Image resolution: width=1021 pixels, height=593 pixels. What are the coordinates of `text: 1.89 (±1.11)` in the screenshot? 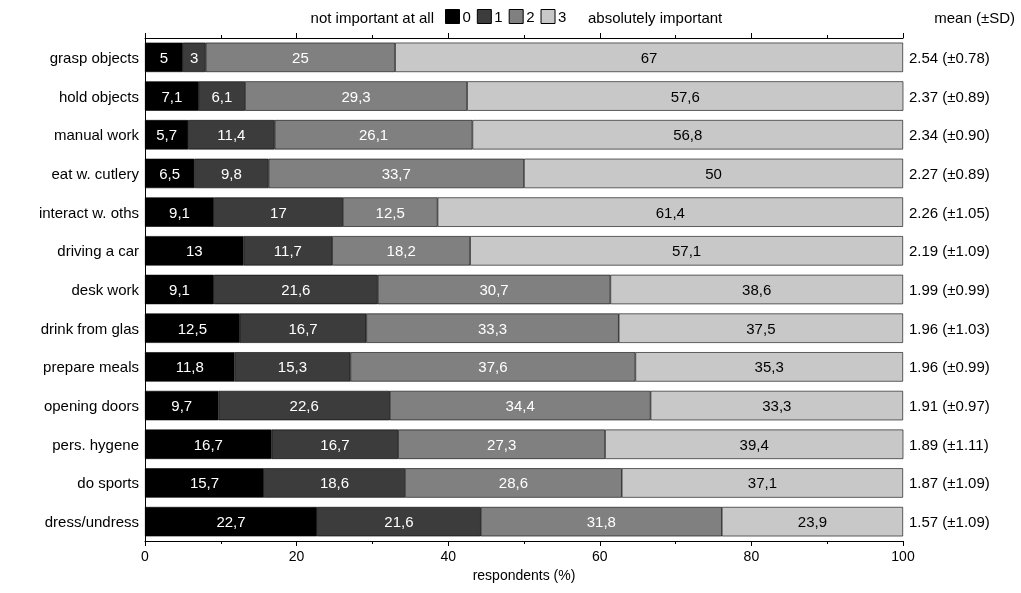 It's located at (949, 444).